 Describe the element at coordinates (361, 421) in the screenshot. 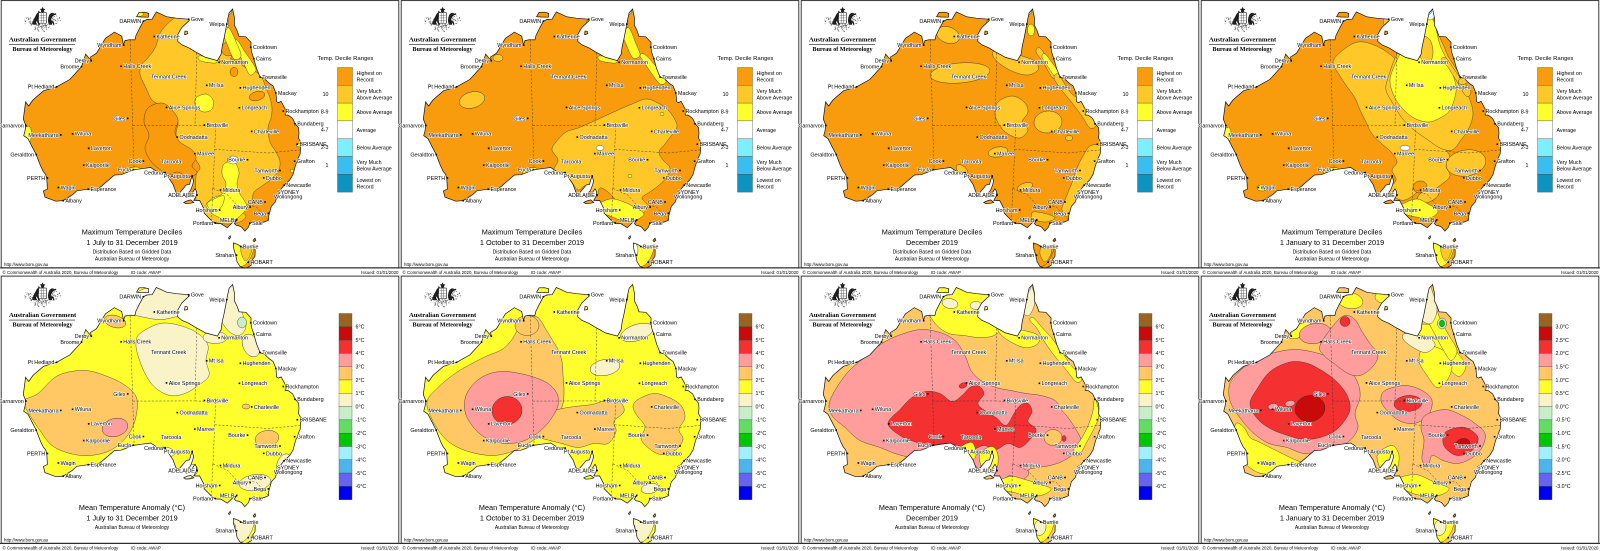

I see `svg-text: -1°C` at that location.